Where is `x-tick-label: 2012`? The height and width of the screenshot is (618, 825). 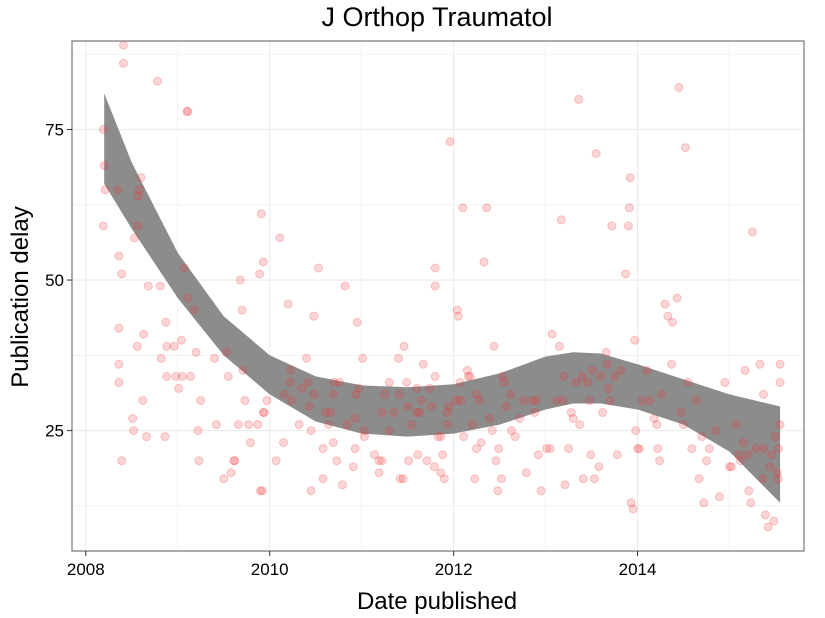 x-tick-label: 2012 is located at coordinates (454, 569).